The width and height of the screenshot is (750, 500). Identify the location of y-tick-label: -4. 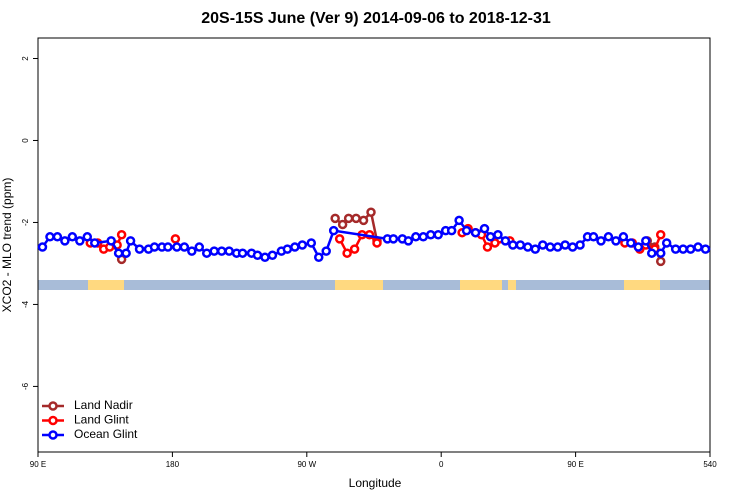
(25, 304).